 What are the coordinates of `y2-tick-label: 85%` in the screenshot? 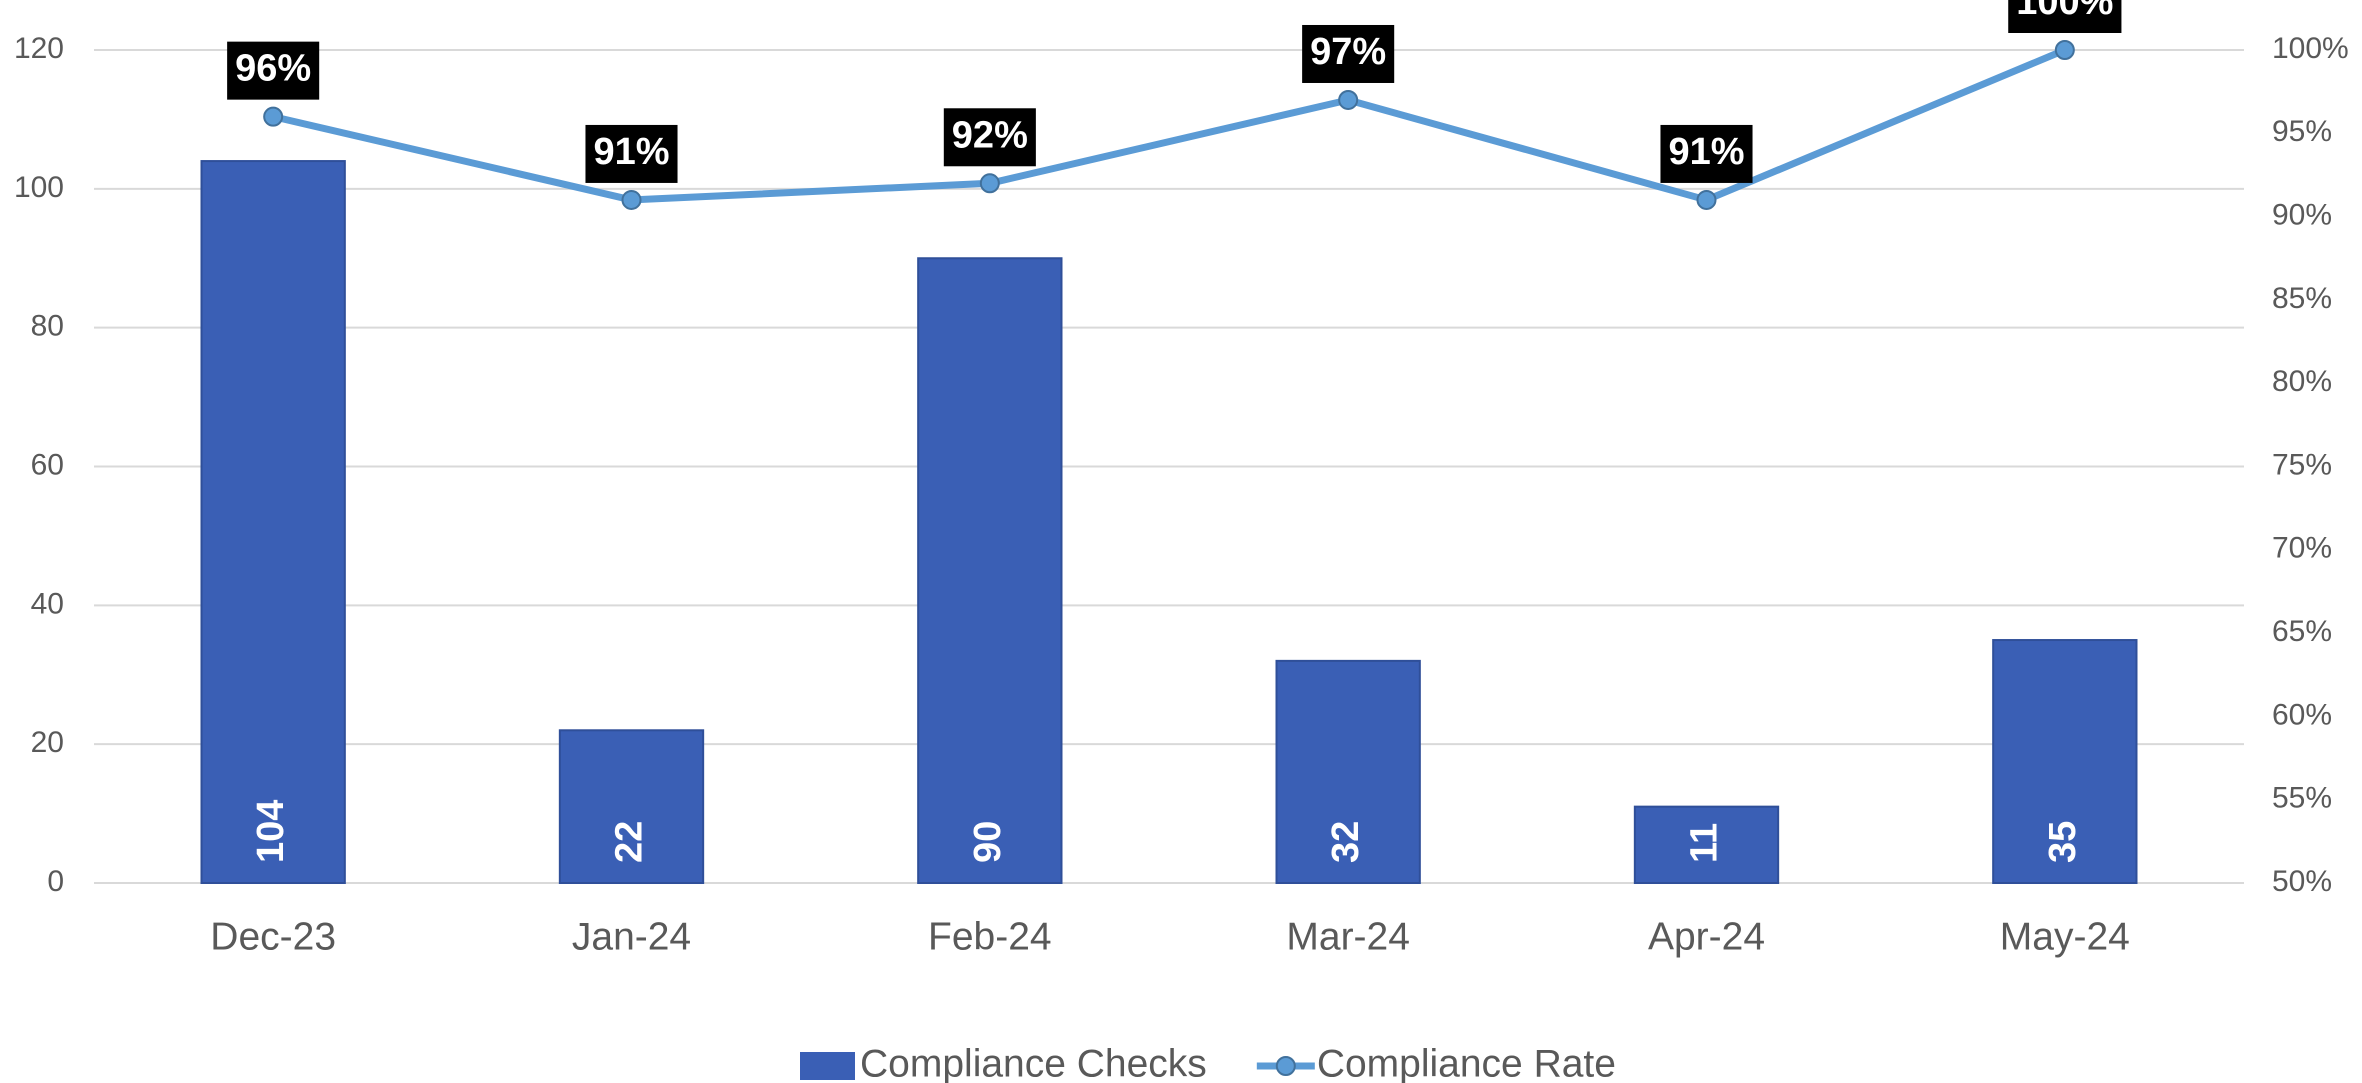 It's located at (2302, 298).